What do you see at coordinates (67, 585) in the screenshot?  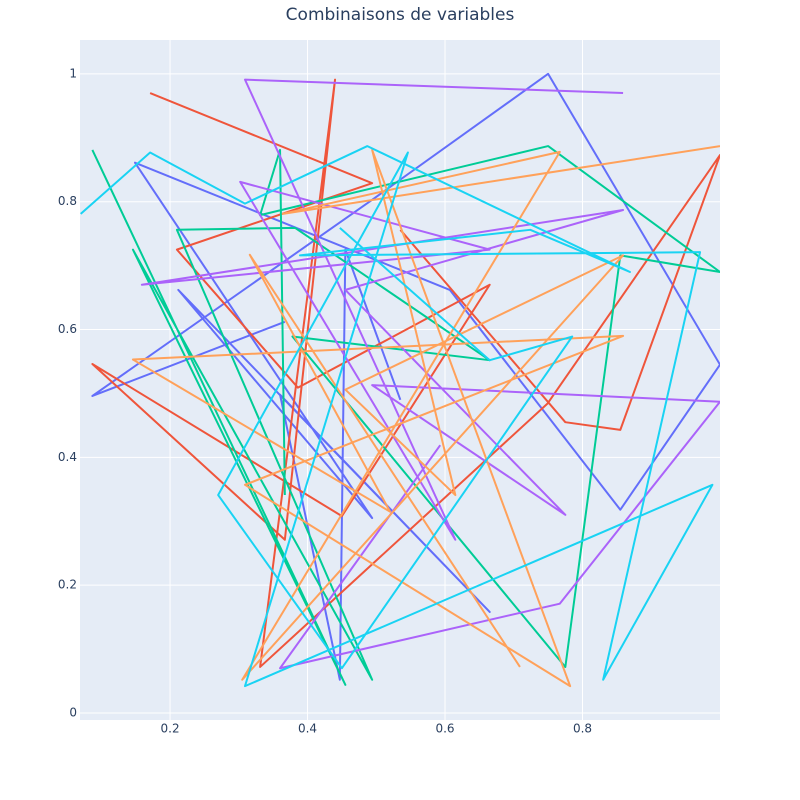 I see `y-tick-label: 0.2` at bounding box center [67, 585].